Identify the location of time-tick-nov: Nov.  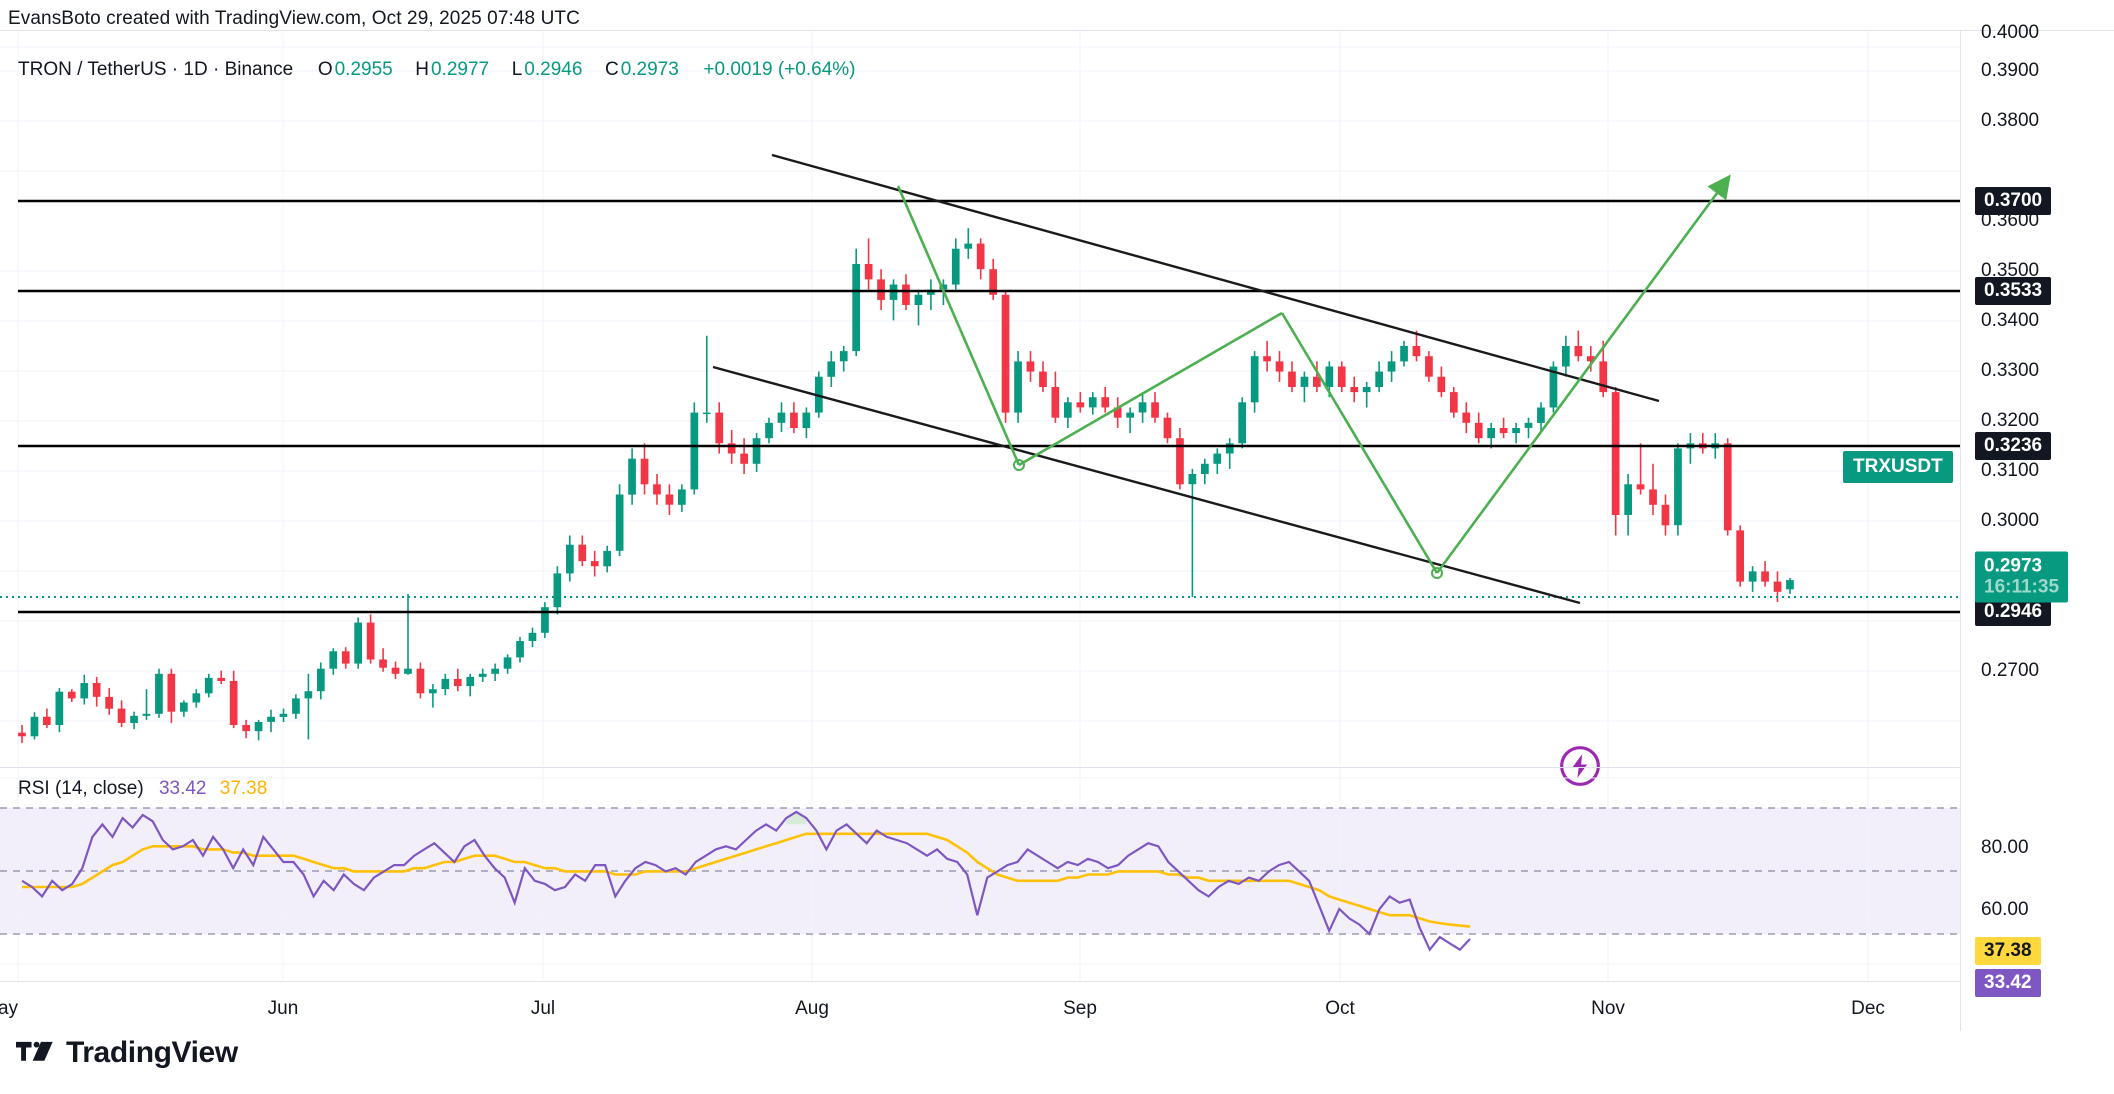
(1608, 1008).